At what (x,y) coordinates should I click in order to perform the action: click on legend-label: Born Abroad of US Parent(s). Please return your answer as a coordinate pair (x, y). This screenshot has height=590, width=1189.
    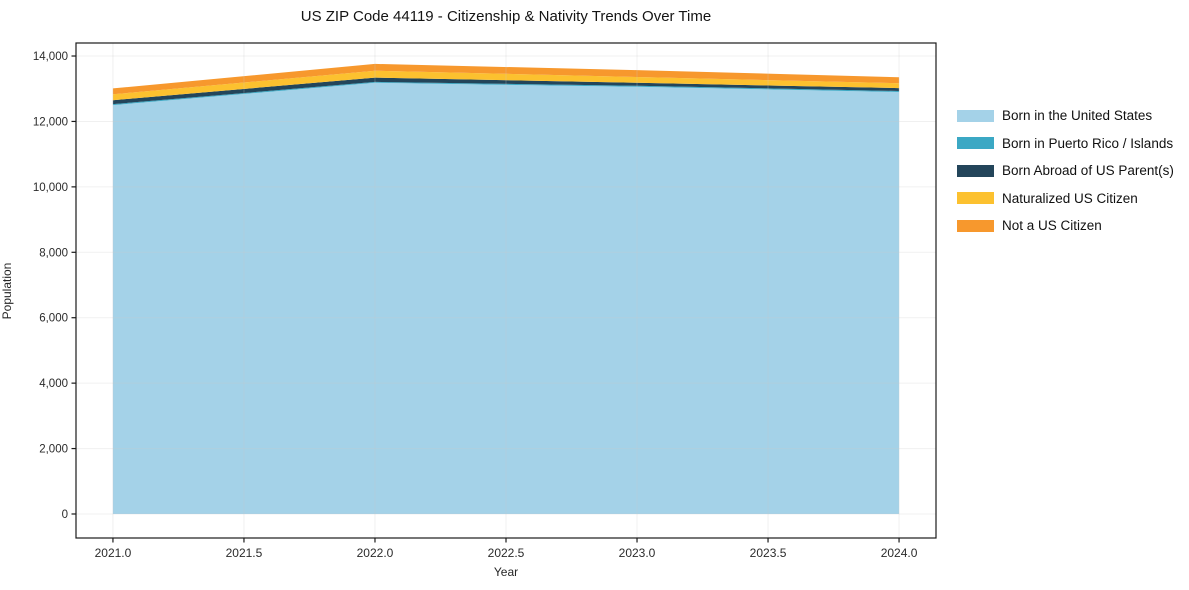
    Looking at the image, I should click on (1088, 171).